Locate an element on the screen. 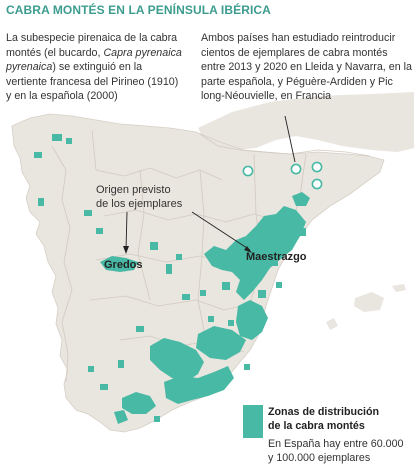 Image resolution: width=414 pixels, height=476 pixels. place-gredos: Gredos is located at coordinates (123, 265).